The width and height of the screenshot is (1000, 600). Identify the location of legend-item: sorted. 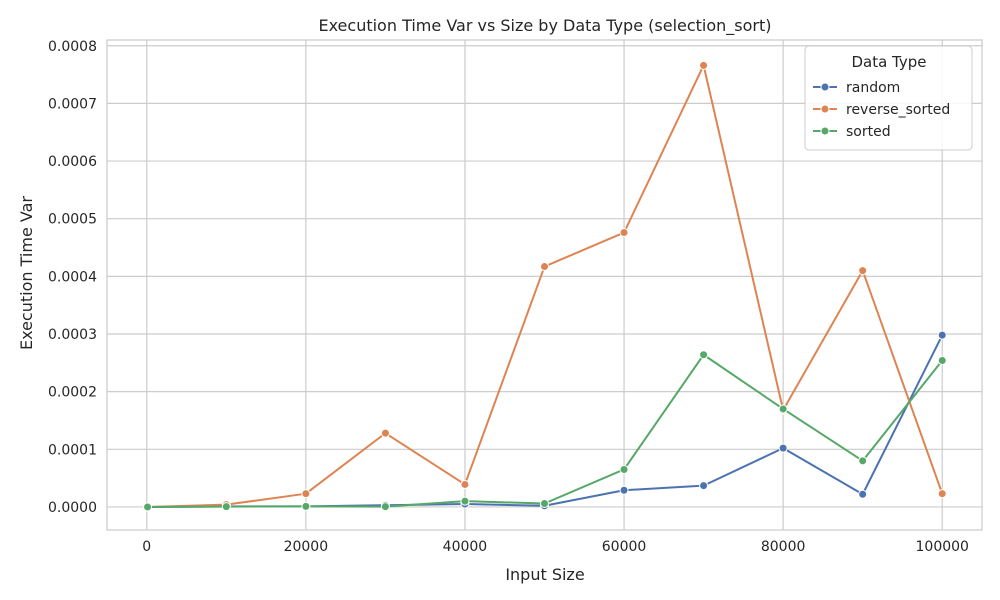
(852, 132).